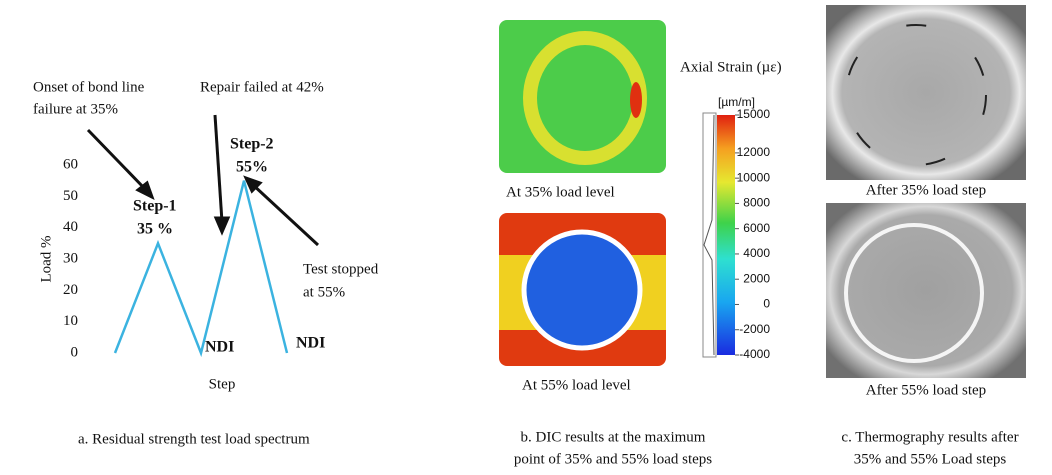  What do you see at coordinates (46, 258) in the screenshot?
I see `y-axis-label: Load %` at bounding box center [46, 258].